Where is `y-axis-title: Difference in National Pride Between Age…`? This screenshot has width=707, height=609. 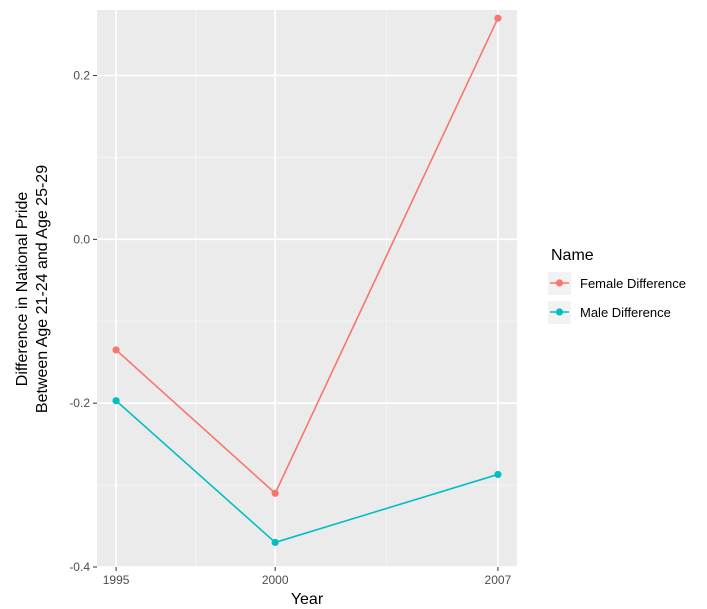
y-axis-title: Difference in National Pride Between Age… is located at coordinates (32, 289).